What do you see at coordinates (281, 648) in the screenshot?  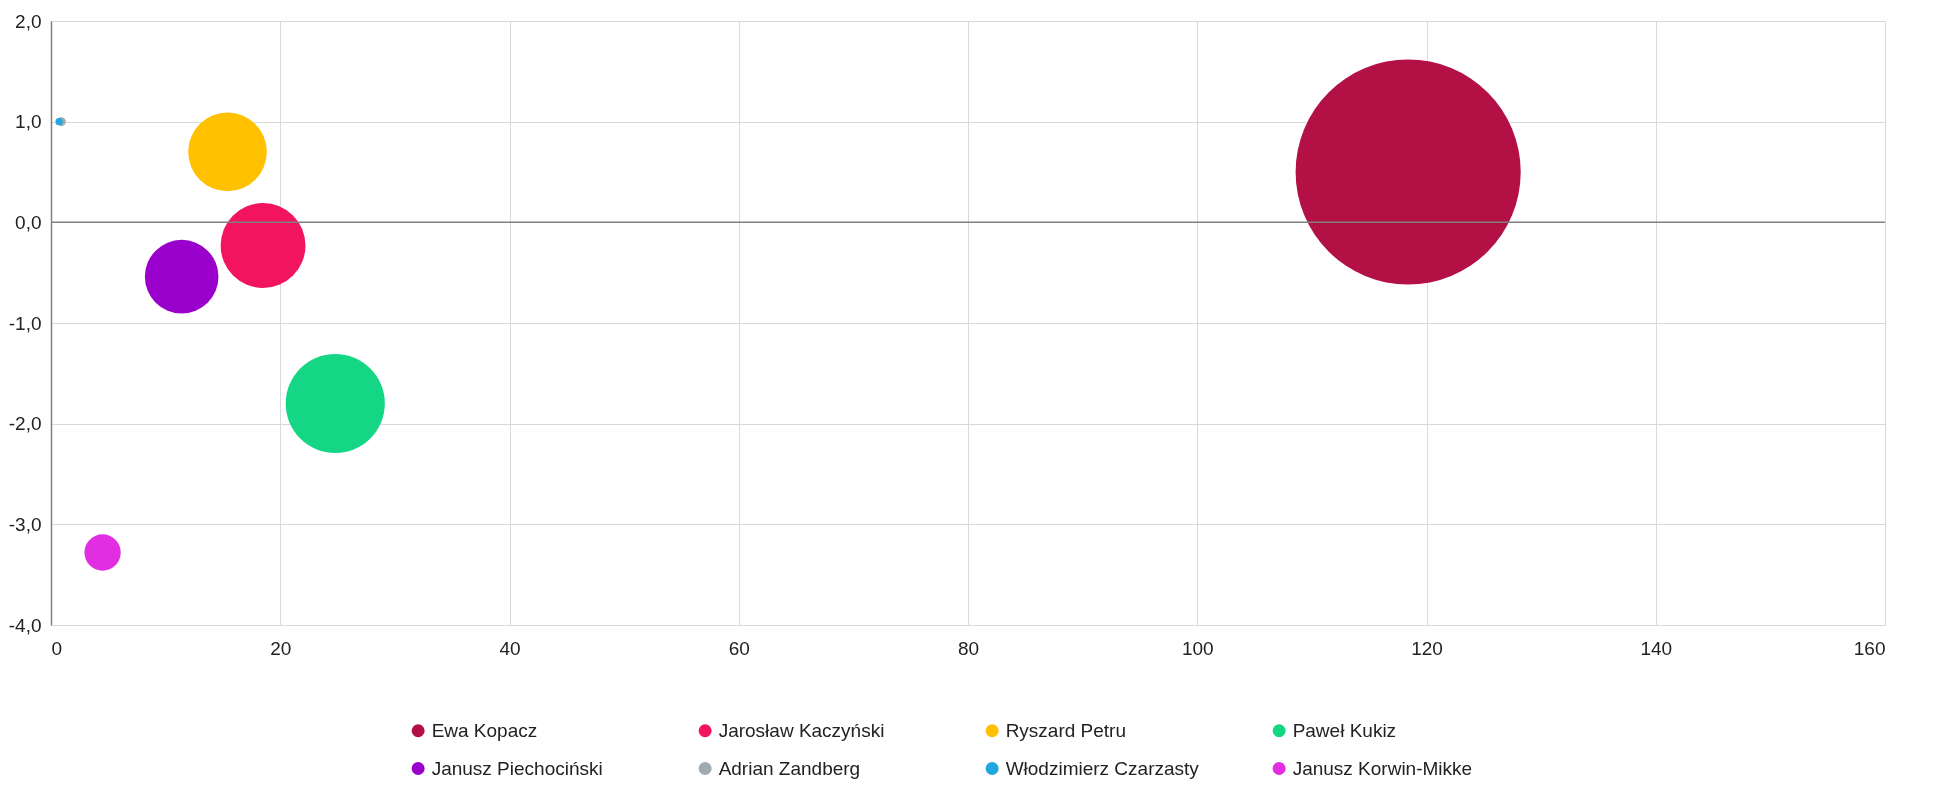 I see `x-tick-label: 20` at bounding box center [281, 648].